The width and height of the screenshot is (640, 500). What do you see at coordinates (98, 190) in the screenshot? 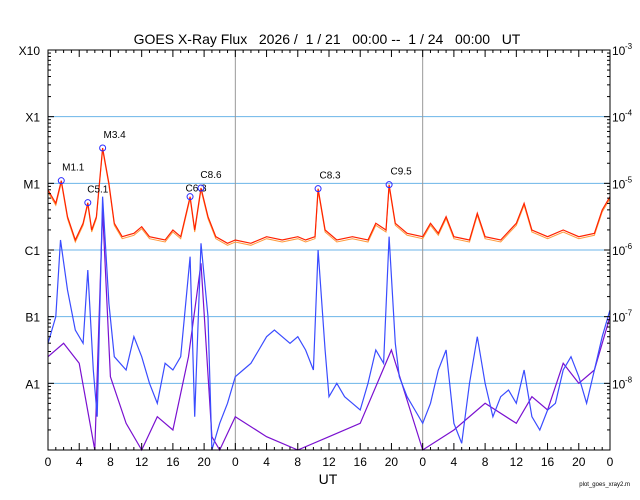
I see `flare-label: C5.1` at bounding box center [98, 190].